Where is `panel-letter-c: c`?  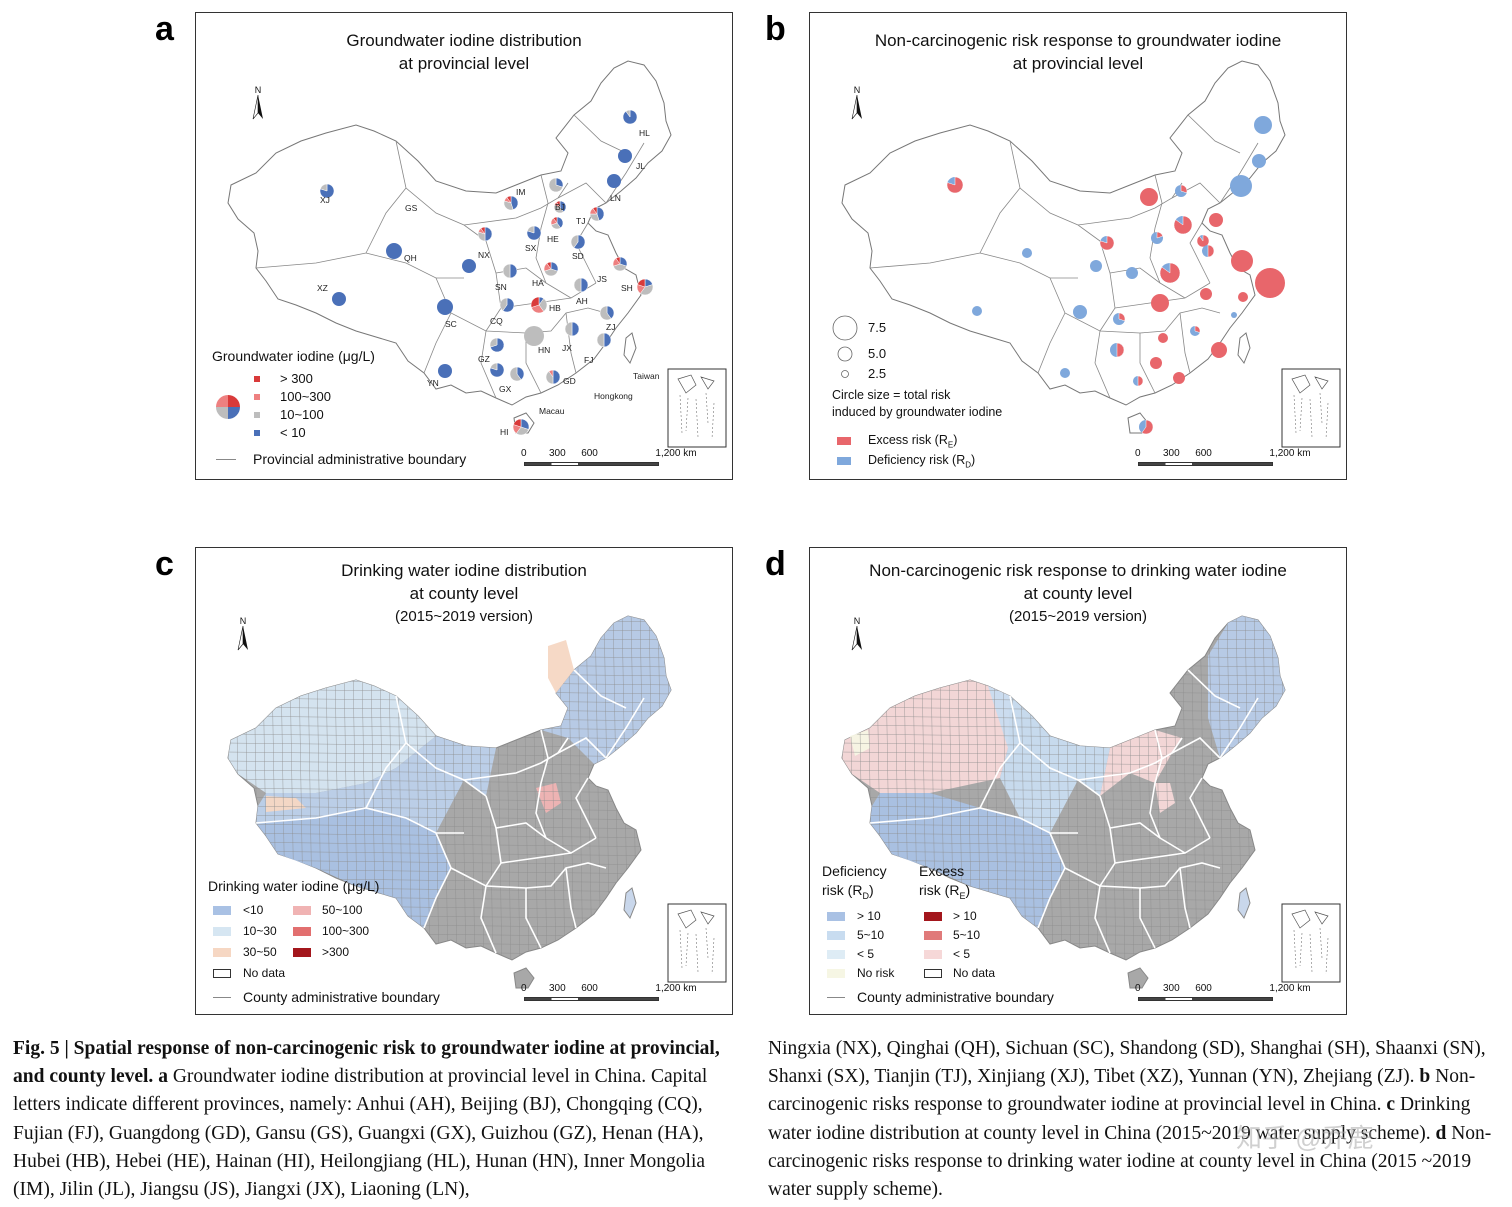
panel-letter-c: c is located at coordinates (164, 564).